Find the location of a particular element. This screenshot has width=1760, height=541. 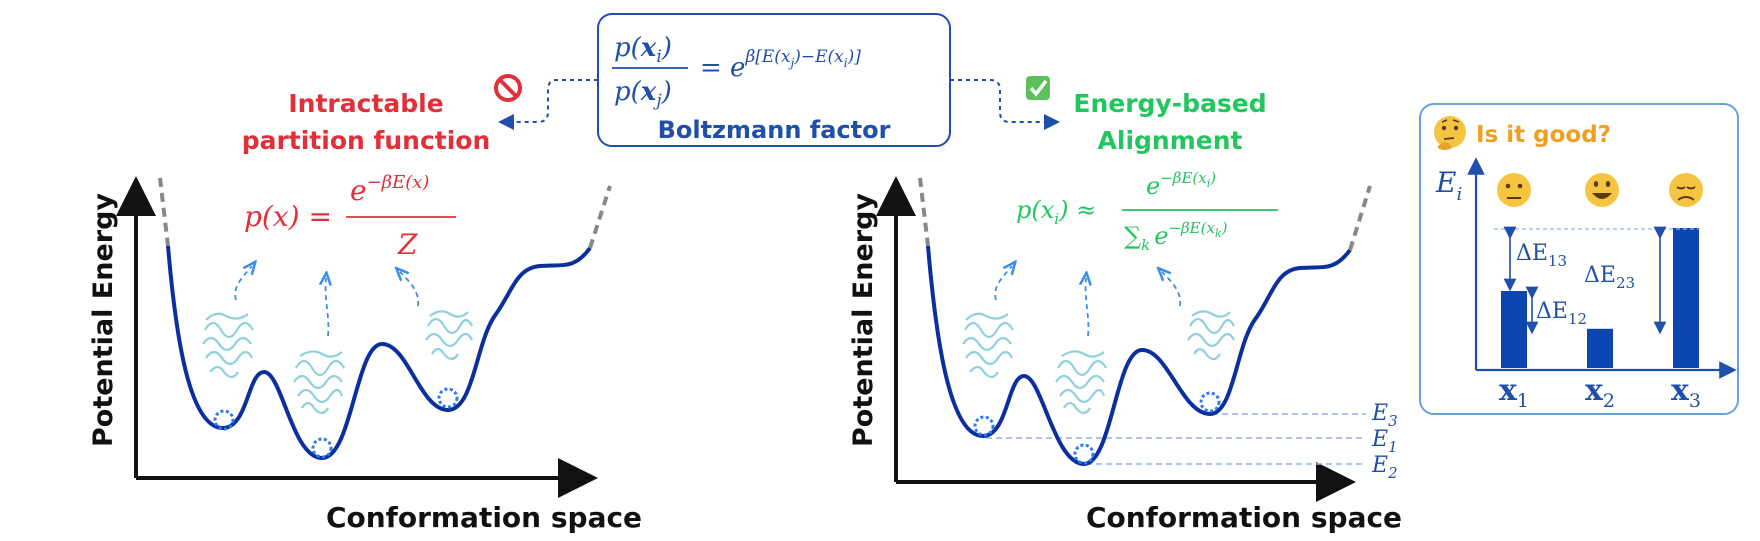

connector-right is located at coordinates (1005, 104).